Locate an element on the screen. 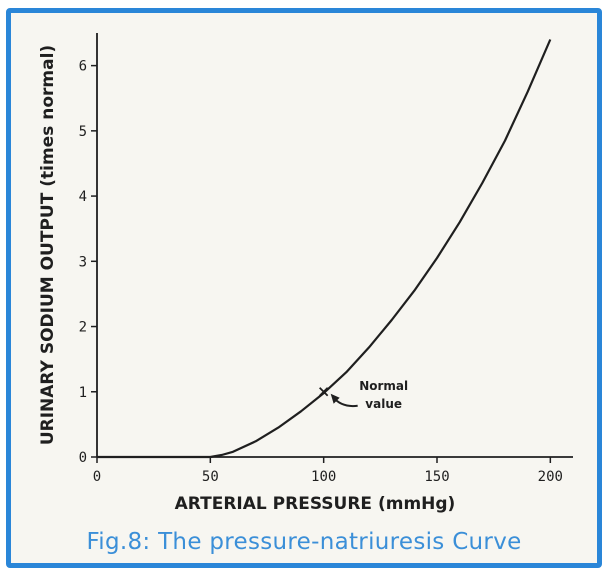 The height and width of the screenshot is (569, 606). y-tick-label: 3 is located at coordinates (83, 262).